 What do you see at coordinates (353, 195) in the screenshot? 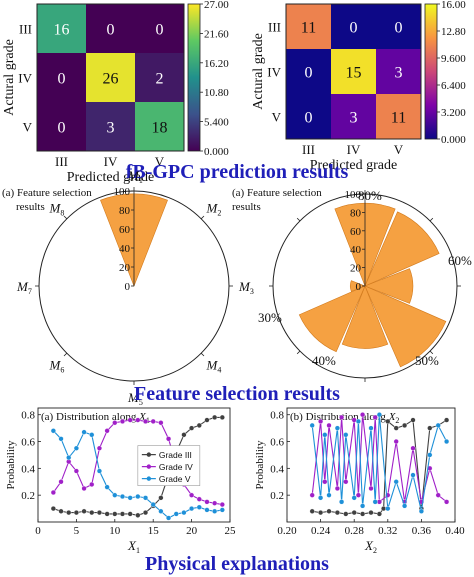
I see `radial-tick-label: 100` at bounding box center [353, 195].